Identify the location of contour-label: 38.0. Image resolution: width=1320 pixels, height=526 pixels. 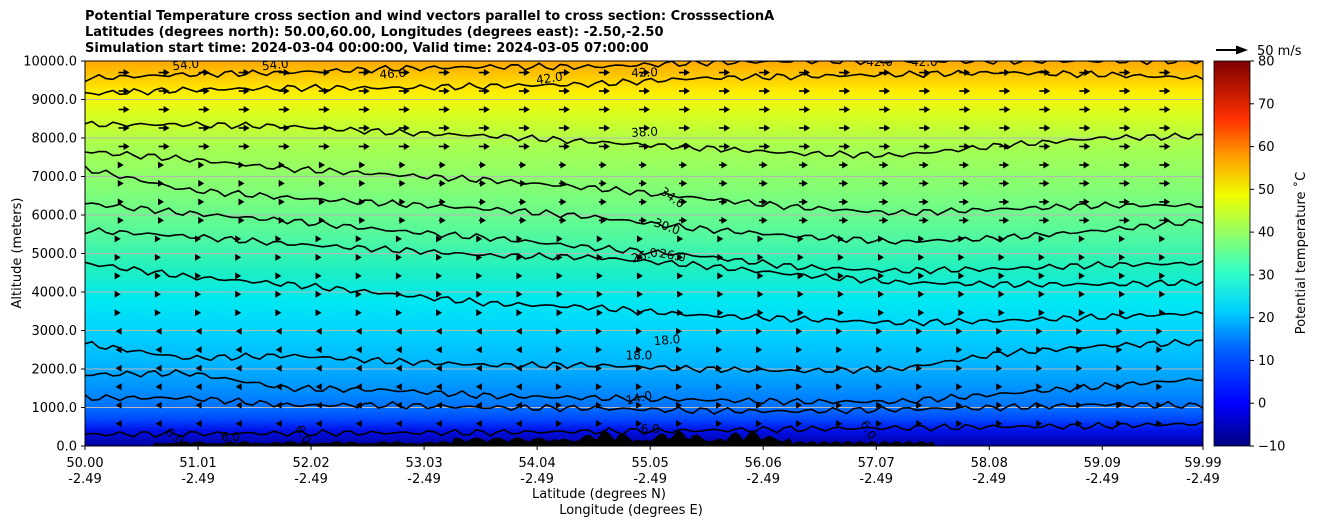
(644, 132).